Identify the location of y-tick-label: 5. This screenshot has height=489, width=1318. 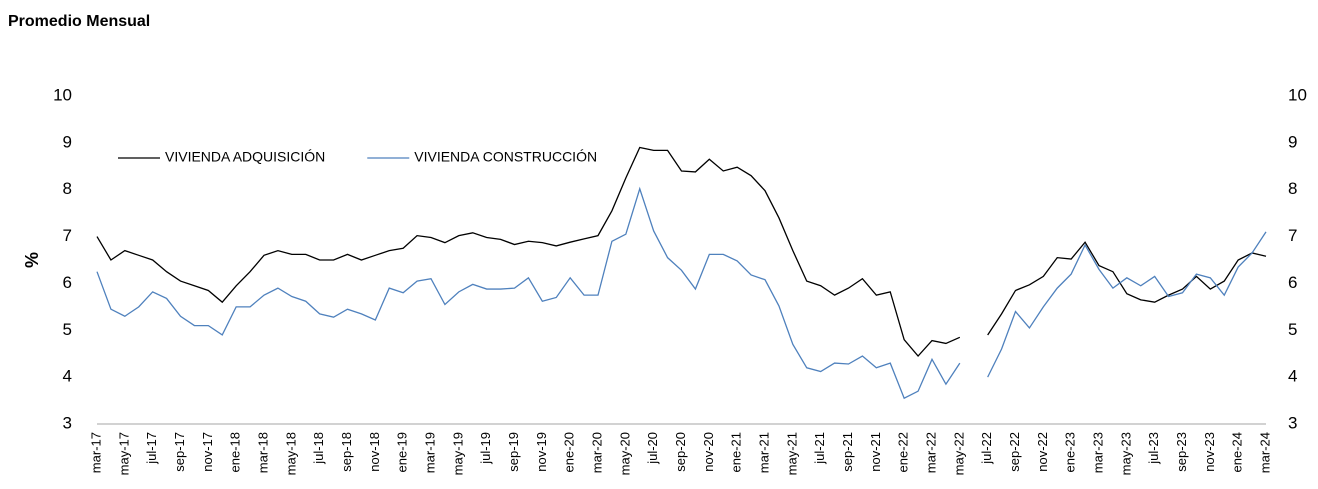
(67, 329).